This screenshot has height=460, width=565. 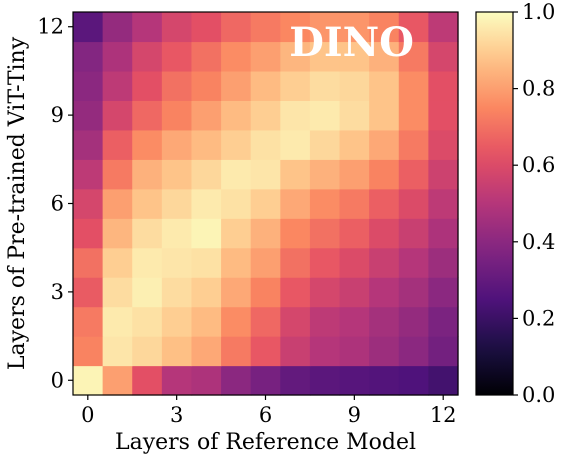 I want to click on x-axis-ticks: 0 3 6 9 12, so click(x=269, y=411).